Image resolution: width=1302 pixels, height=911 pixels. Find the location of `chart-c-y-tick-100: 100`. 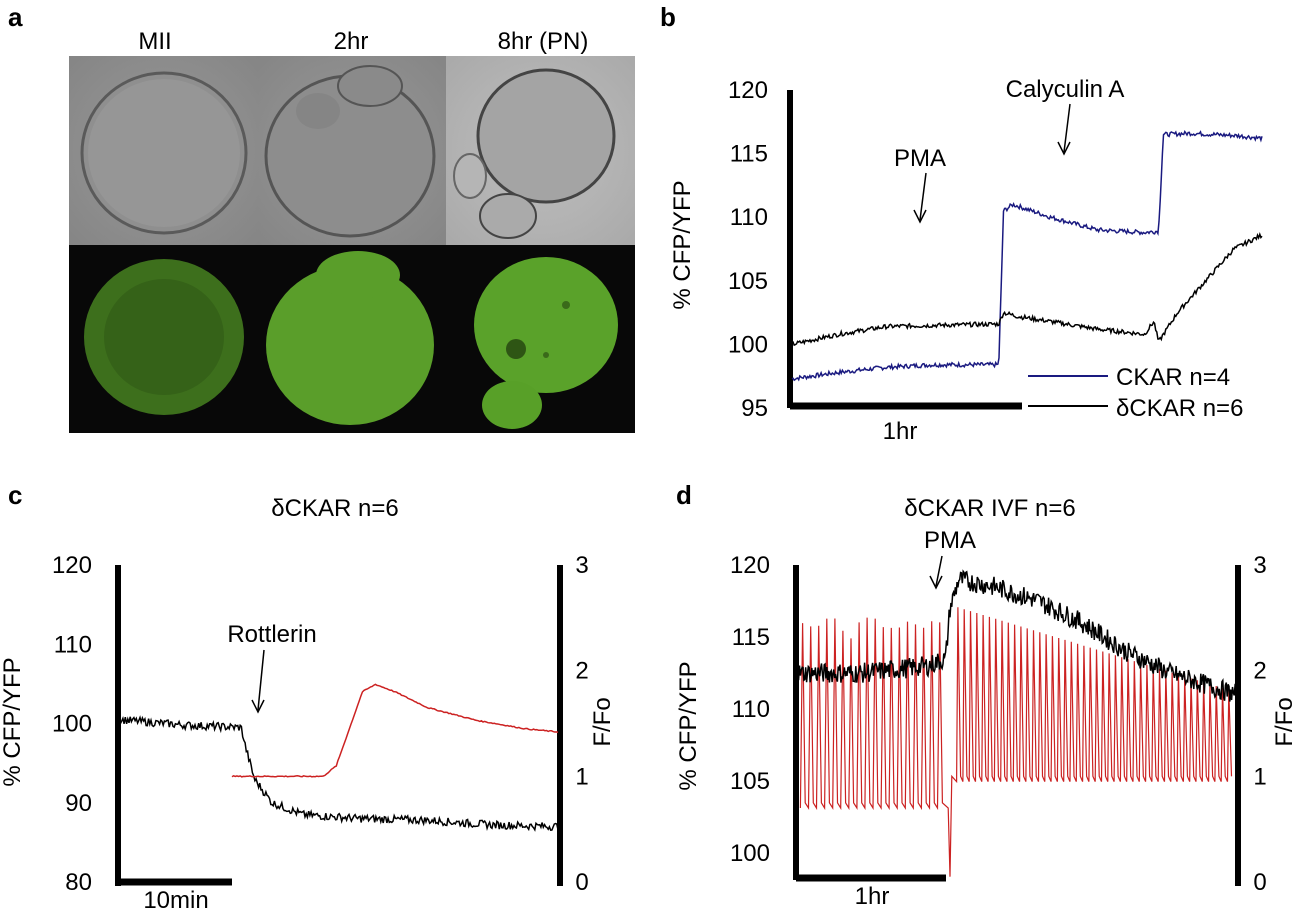

chart-c-y-tick-100: 100 is located at coordinates (72, 724).